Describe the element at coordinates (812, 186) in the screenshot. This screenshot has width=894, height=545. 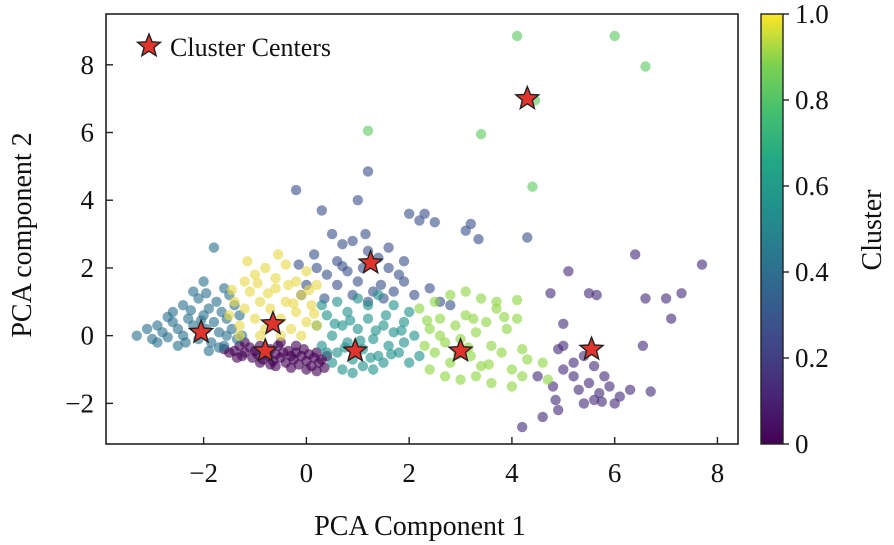
I see `colorbar-tick-label: 0.6` at that location.